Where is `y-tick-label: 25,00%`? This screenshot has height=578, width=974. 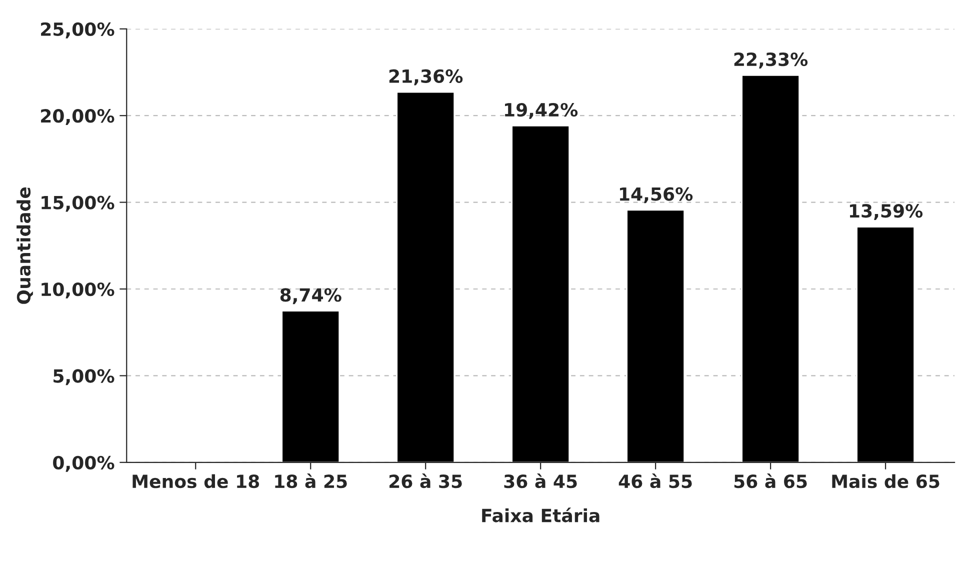
y-tick-label: 25,00% is located at coordinates (77, 30).